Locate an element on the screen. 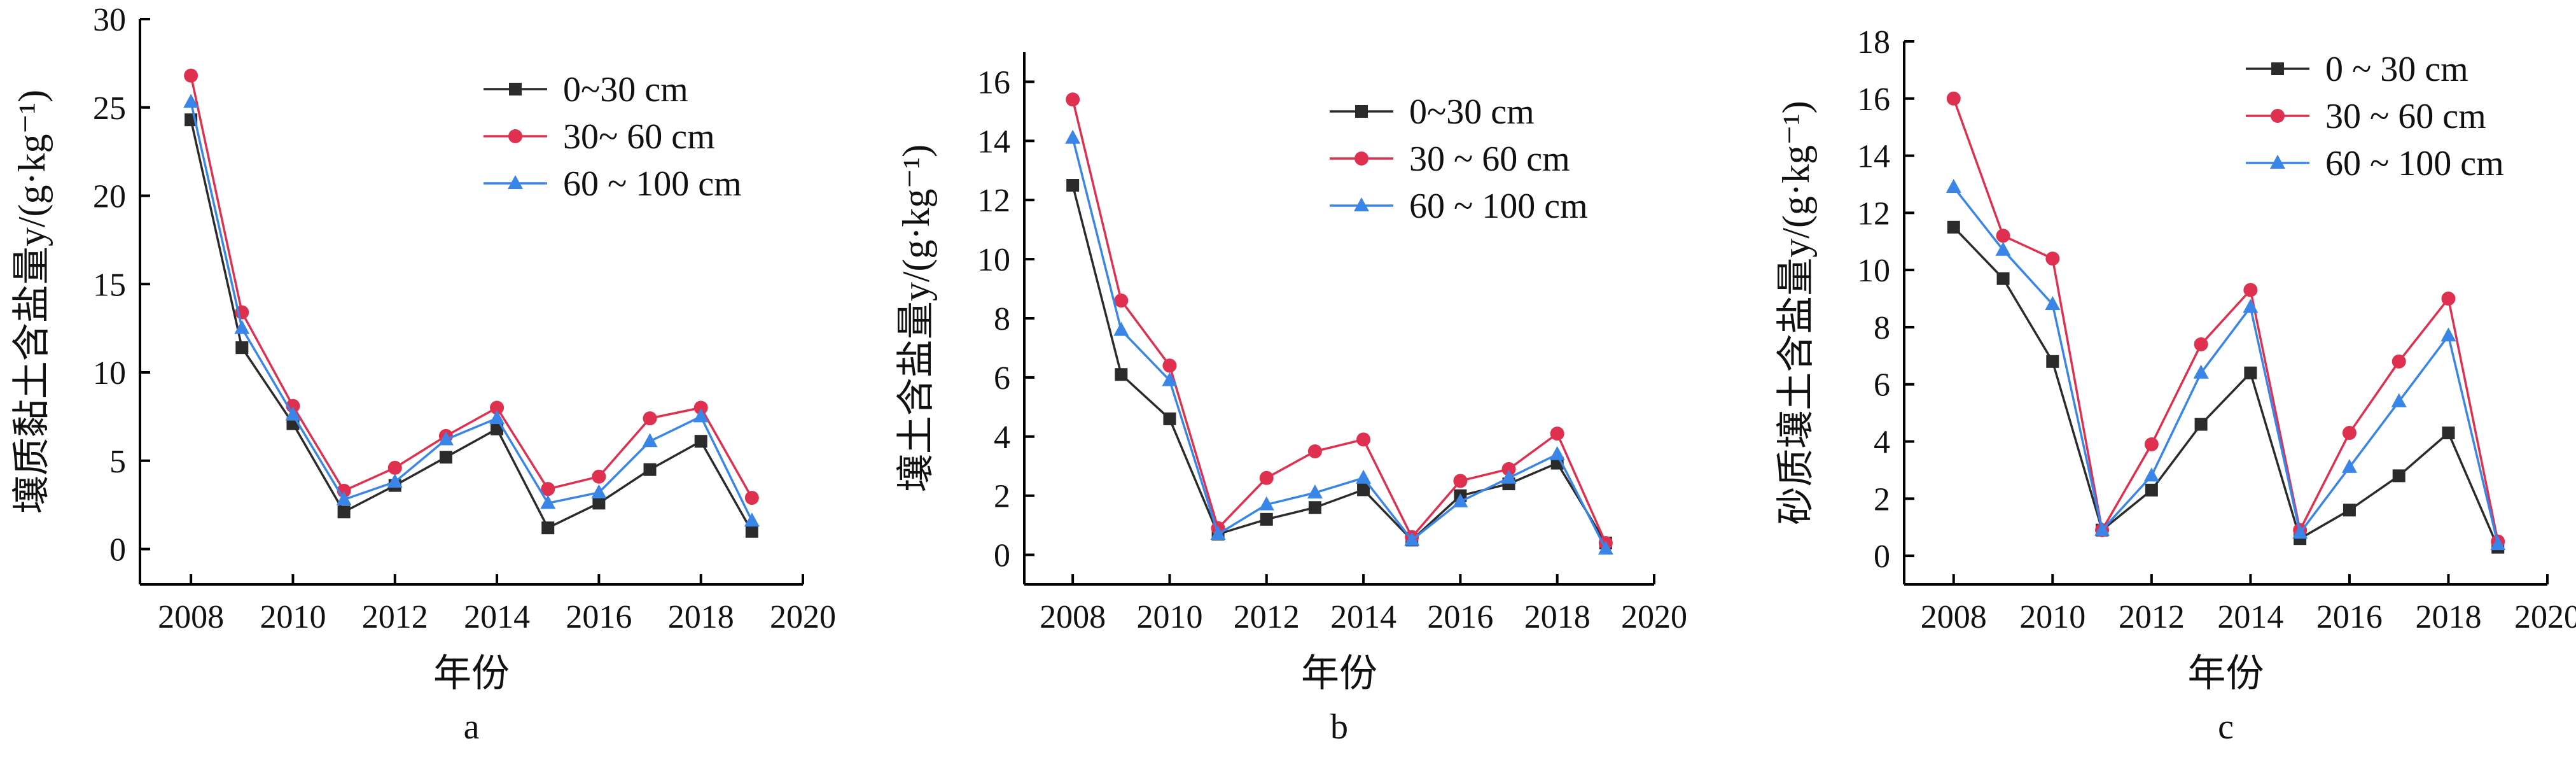 This screenshot has width=2576, height=762. y-tick-label: 6 is located at coordinates (1882, 385).